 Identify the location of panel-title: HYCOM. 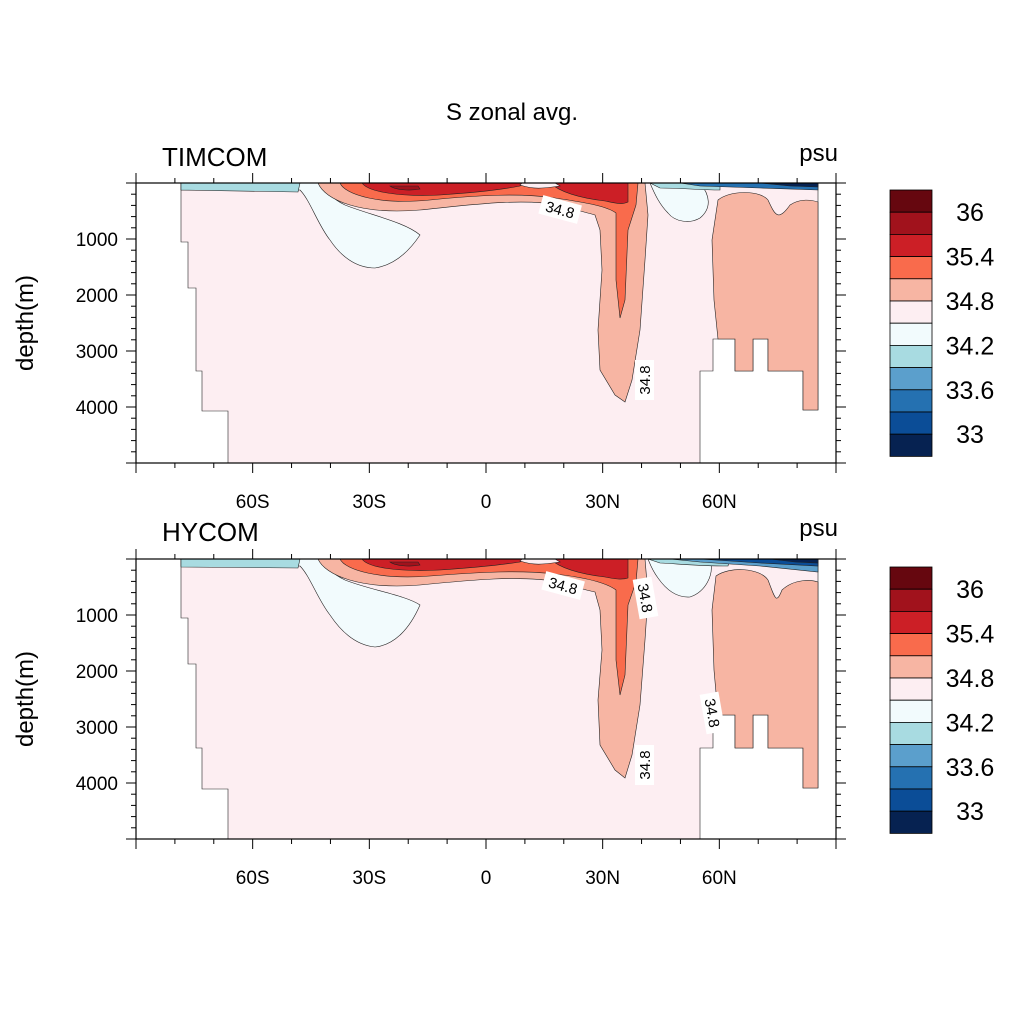
(210, 532).